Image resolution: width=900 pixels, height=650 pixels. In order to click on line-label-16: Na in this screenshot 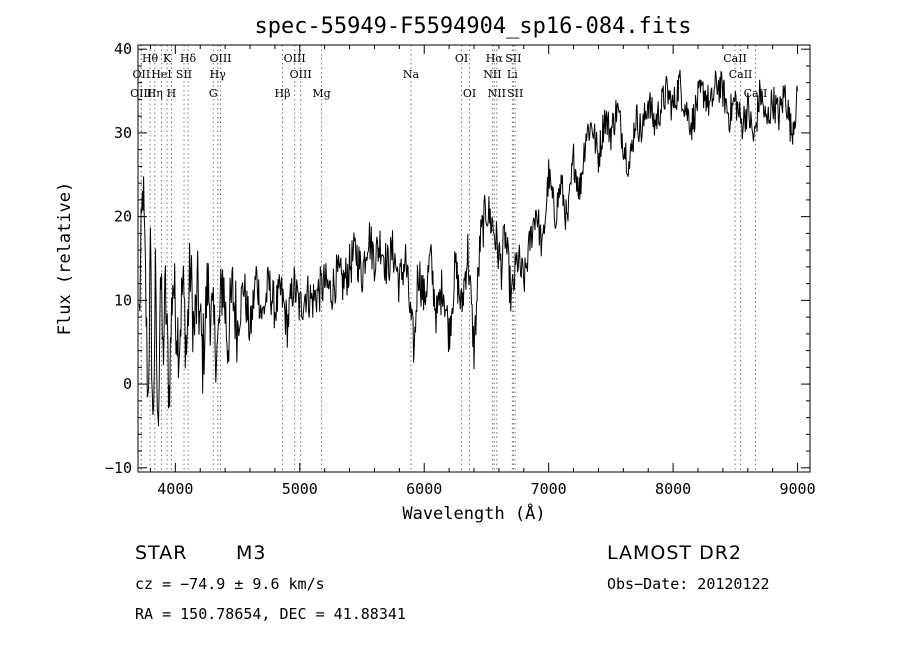, I will do `click(411, 74)`.